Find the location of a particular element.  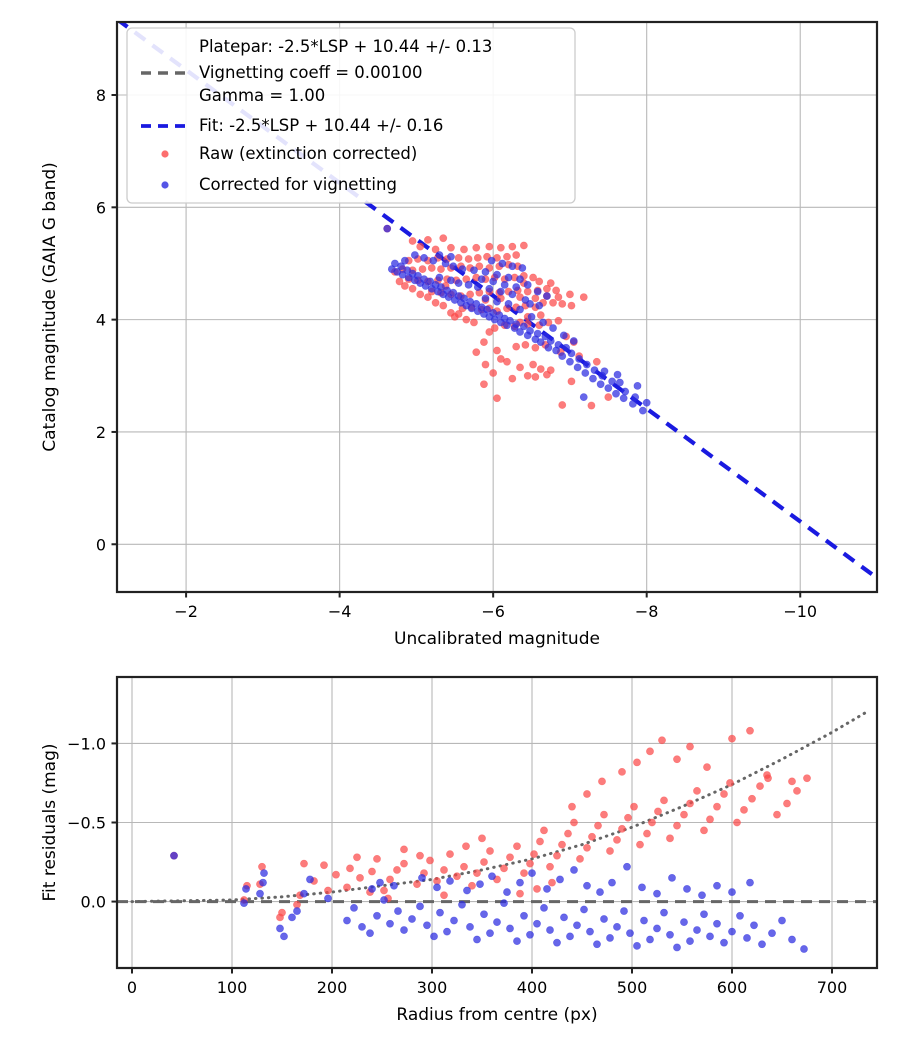

bottom-panel-xticklabel: 400 is located at coordinates (532, 987).